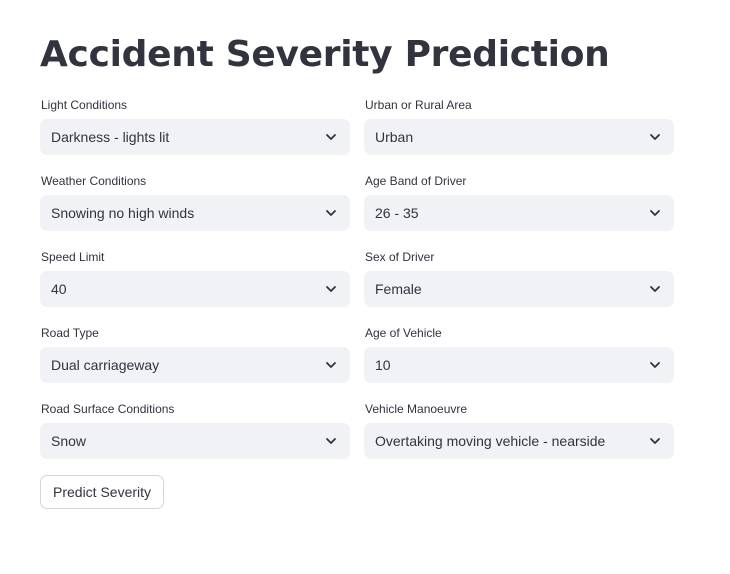  I want to click on predict-severity-button: Predict Severity, so click(102, 492).